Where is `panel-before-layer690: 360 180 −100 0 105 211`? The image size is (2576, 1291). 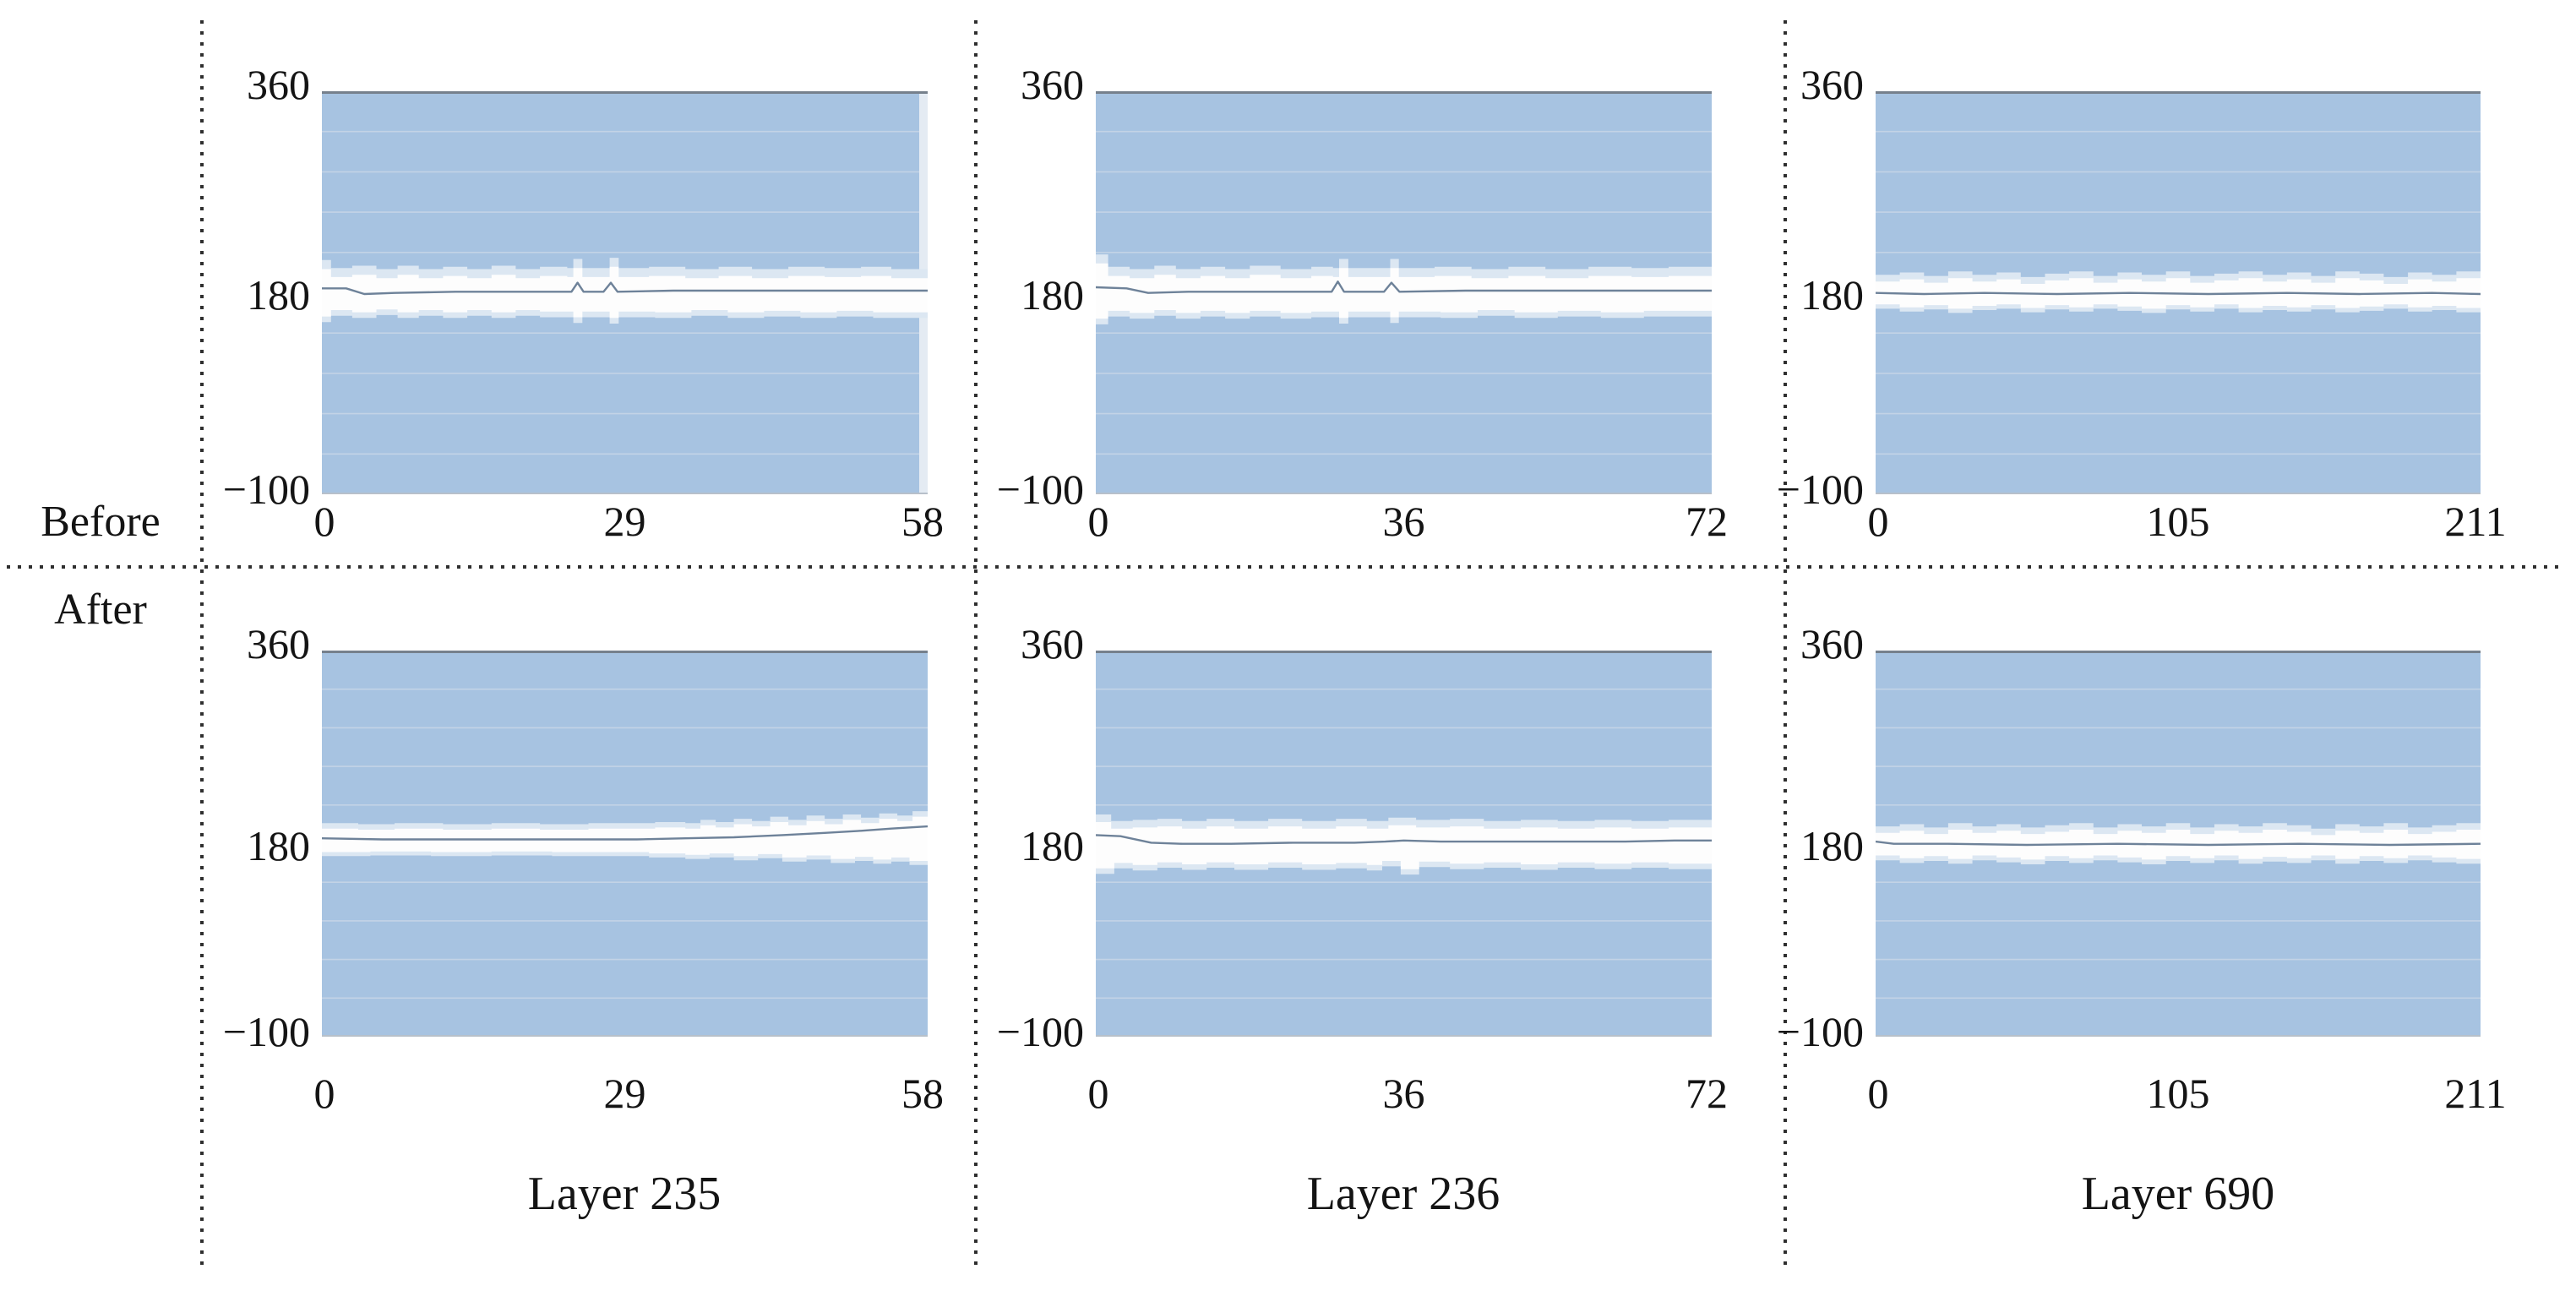 panel-before-layer690: 360 180 −100 0 105 211 is located at coordinates (2142, 302).